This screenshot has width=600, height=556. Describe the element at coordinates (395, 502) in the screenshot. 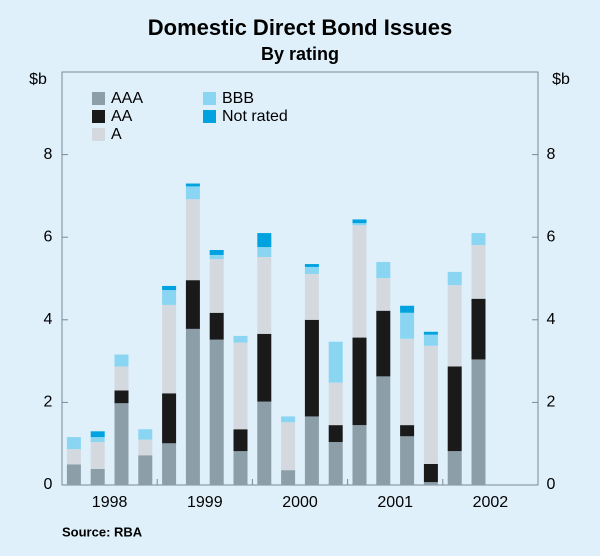

I see `x-group-label: 2001` at that location.